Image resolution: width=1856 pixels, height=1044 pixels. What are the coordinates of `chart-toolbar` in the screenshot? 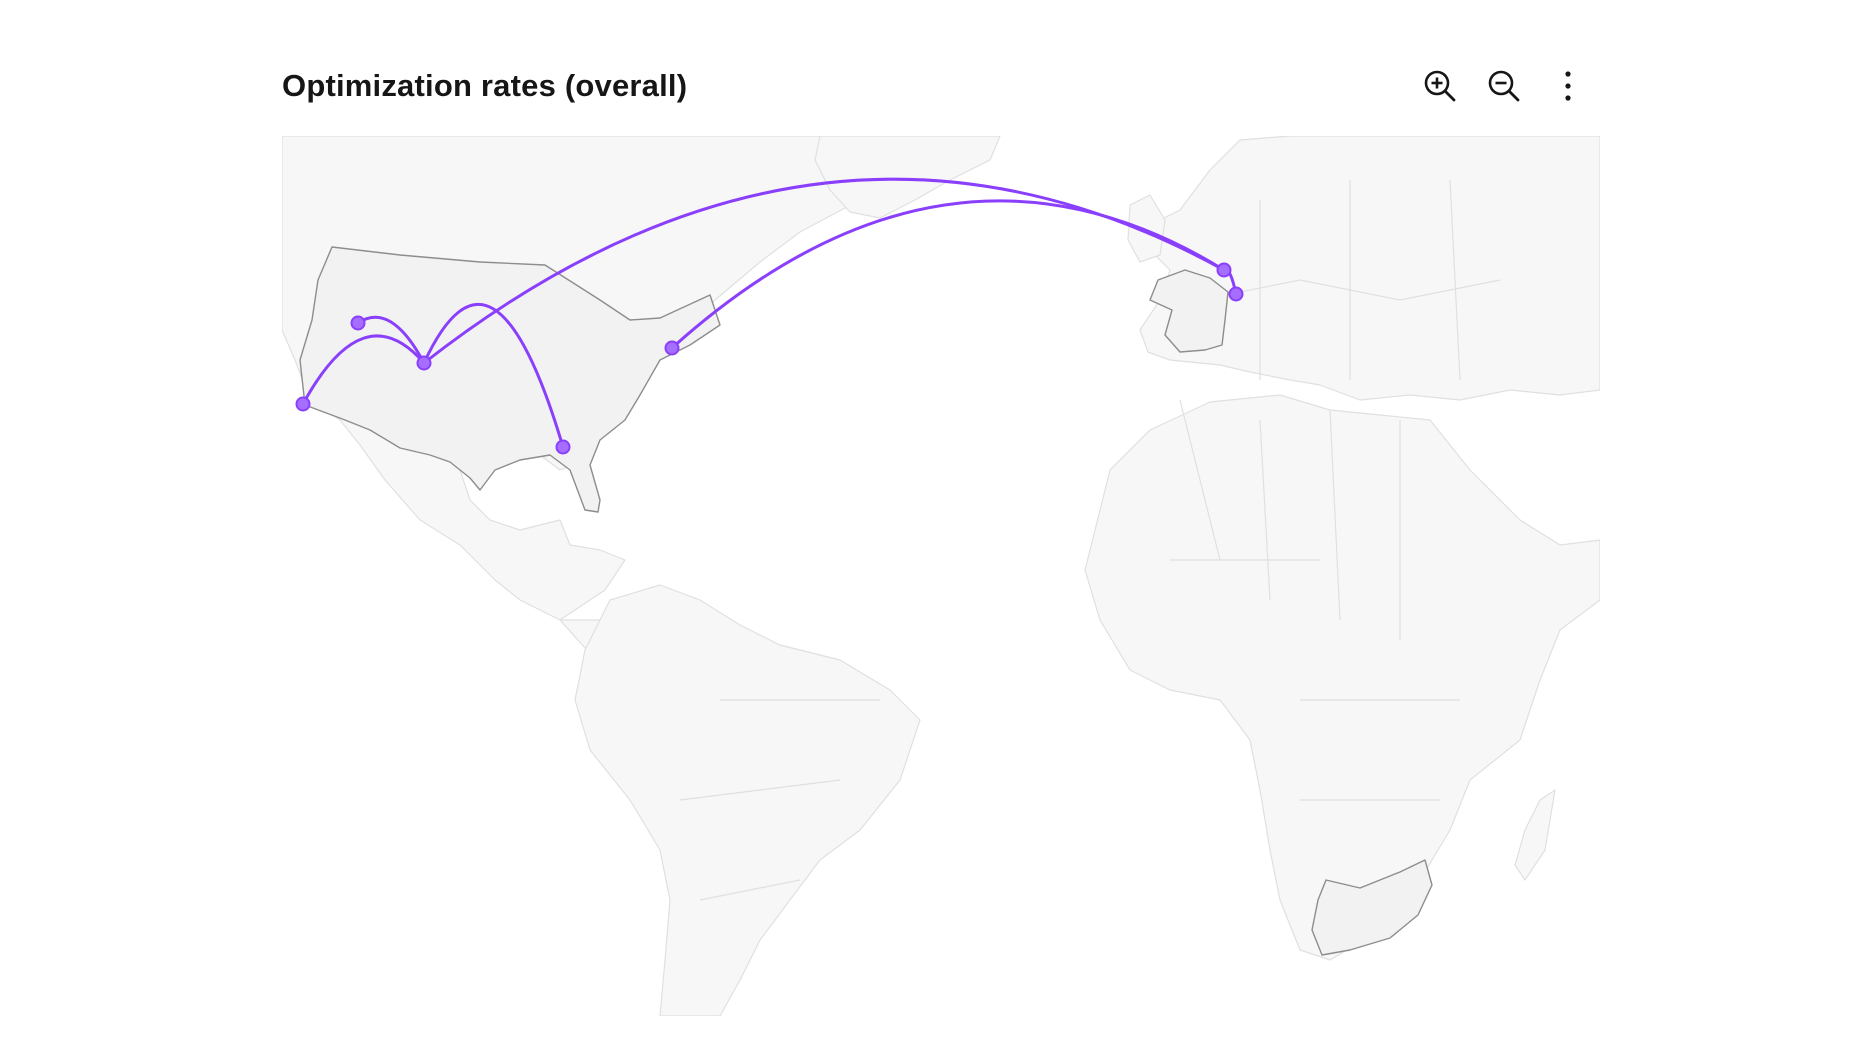 It's located at (1504, 86).